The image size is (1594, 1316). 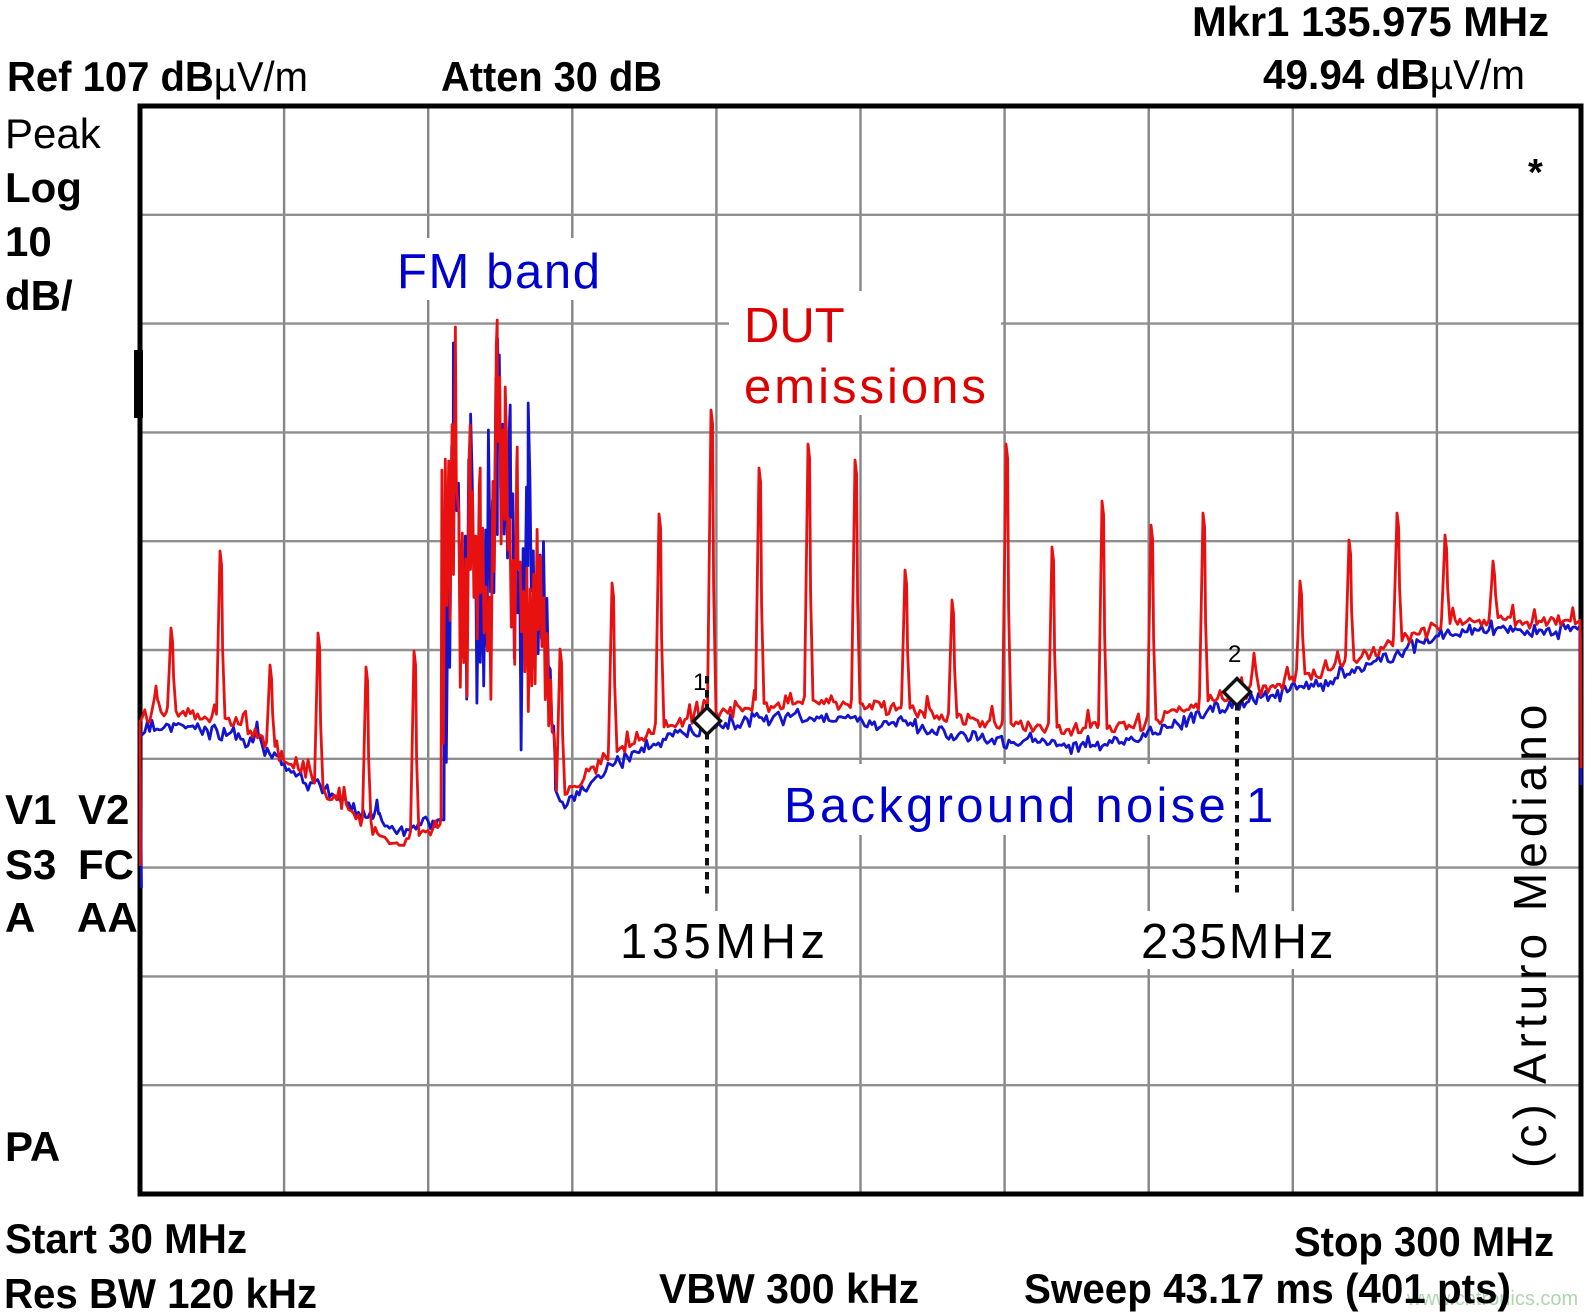 What do you see at coordinates (53, 133) in the screenshot?
I see `svg-text: Peak` at bounding box center [53, 133].